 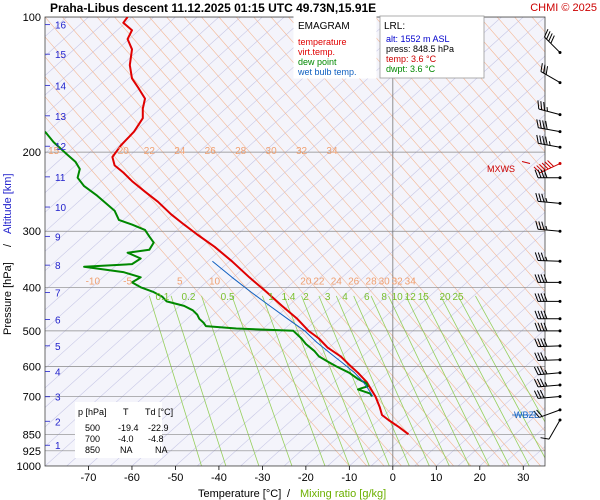 I want to click on adiabat-label: 34, so click(x=332, y=151).